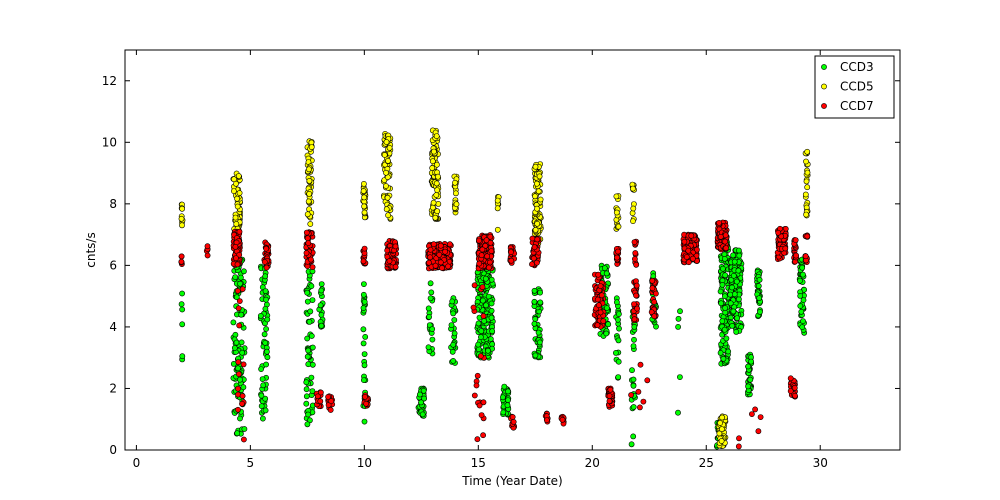 This screenshot has width=1000, height=500. I want to click on x-tick-label: 20, so click(592, 463).